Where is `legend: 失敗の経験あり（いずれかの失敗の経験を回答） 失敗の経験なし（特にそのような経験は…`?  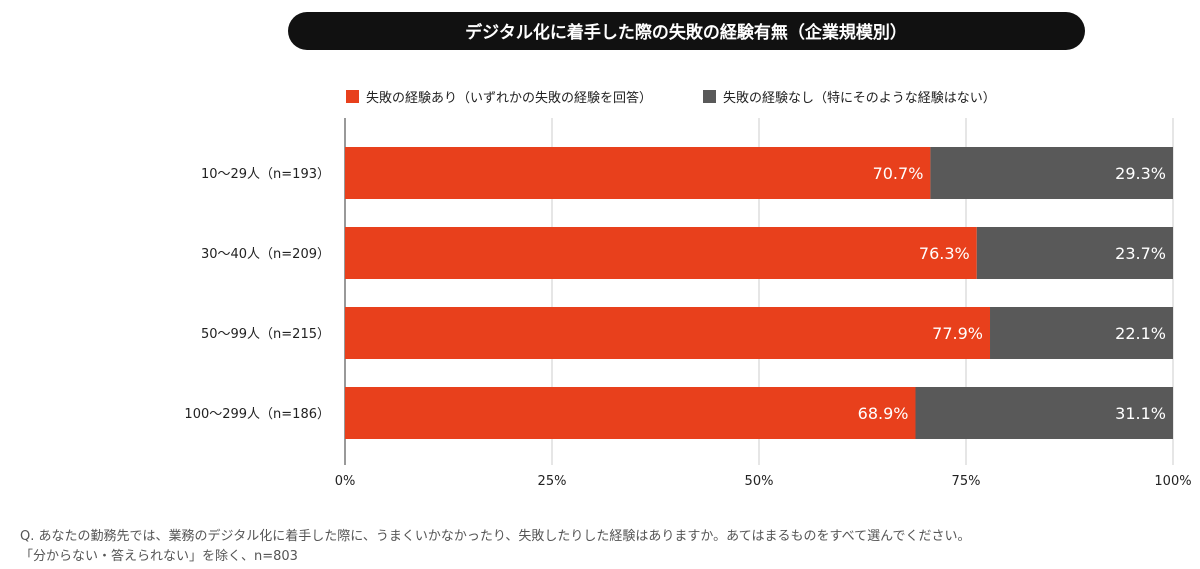 legend: 失敗の経験あり（いずれかの失敗の経験を回答） 失敗の経験なし（特にそのような経験は… is located at coordinates (671, 98).